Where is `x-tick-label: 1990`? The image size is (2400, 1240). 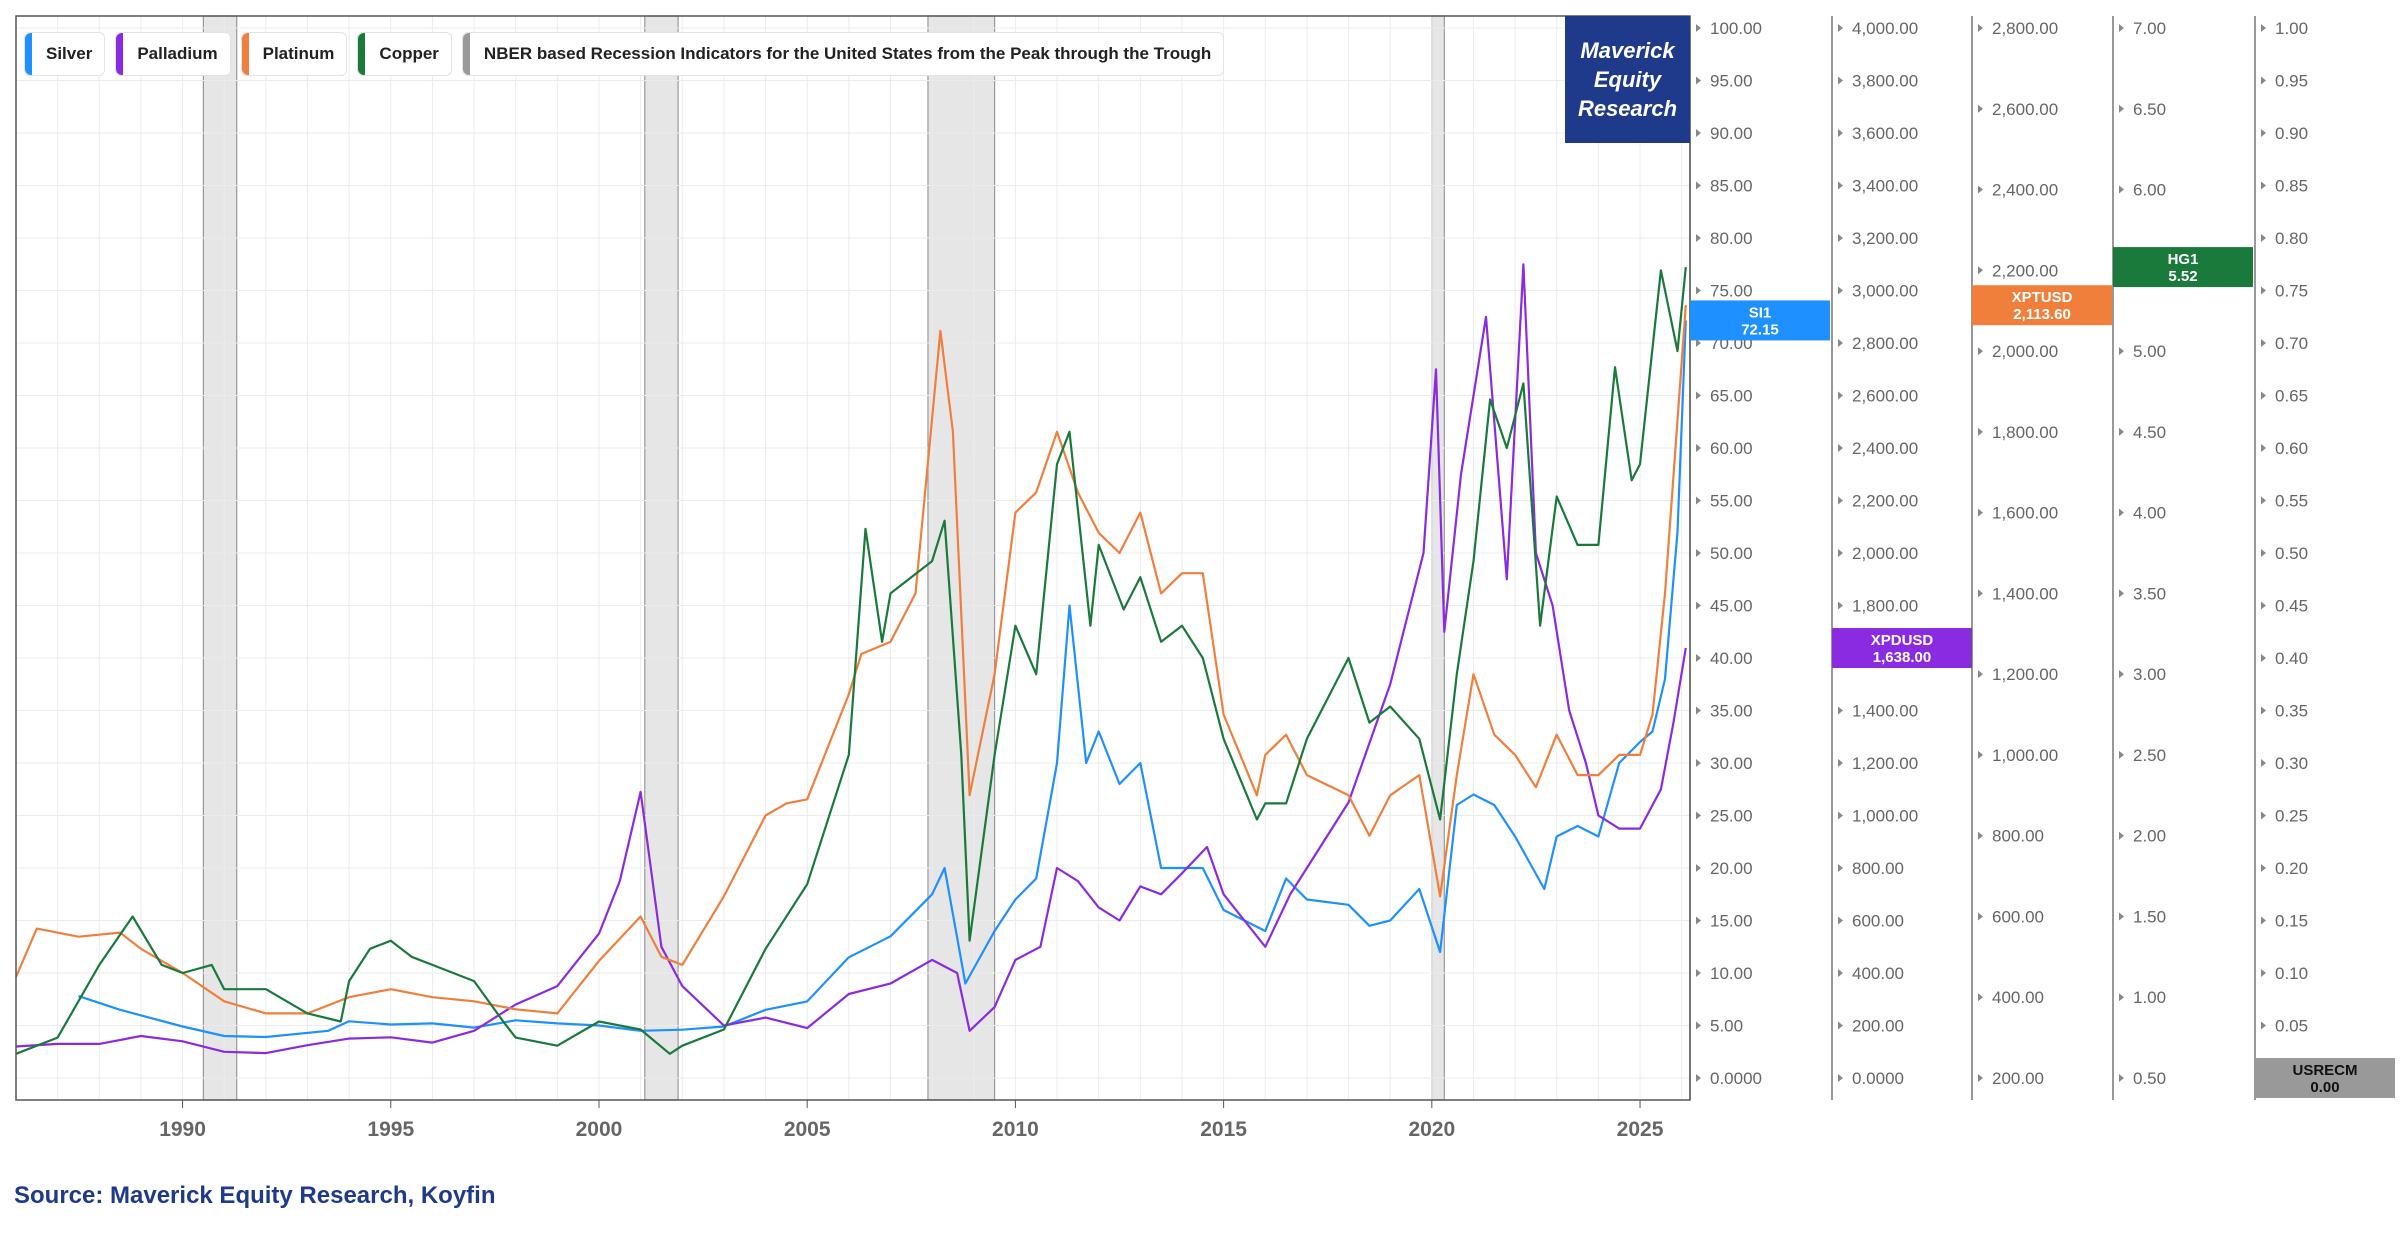
x-tick-label: 1990 is located at coordinates (182, 1129).